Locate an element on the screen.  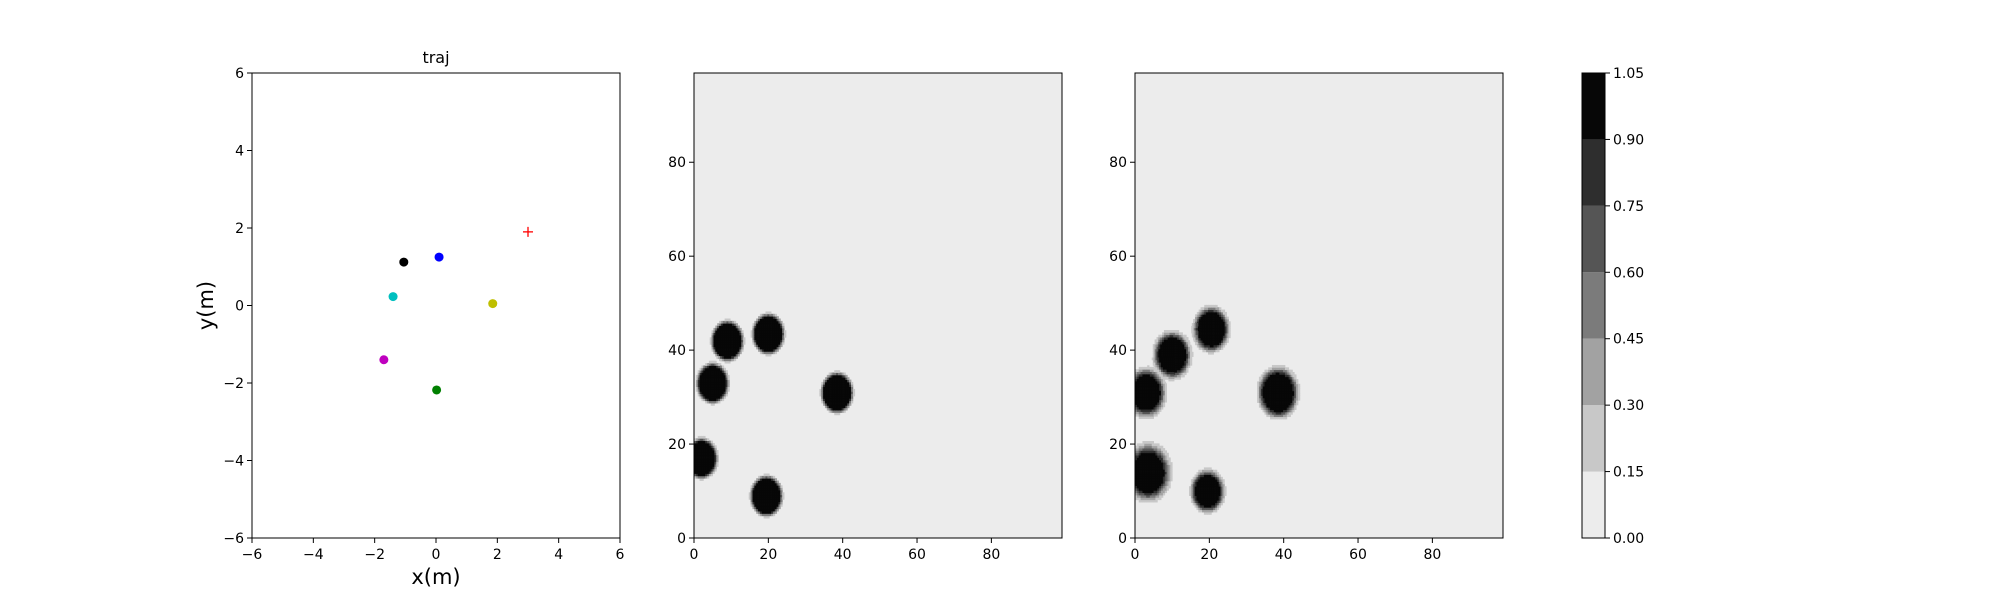
y-tick-label: 2 is located at coordinates (239, 229).